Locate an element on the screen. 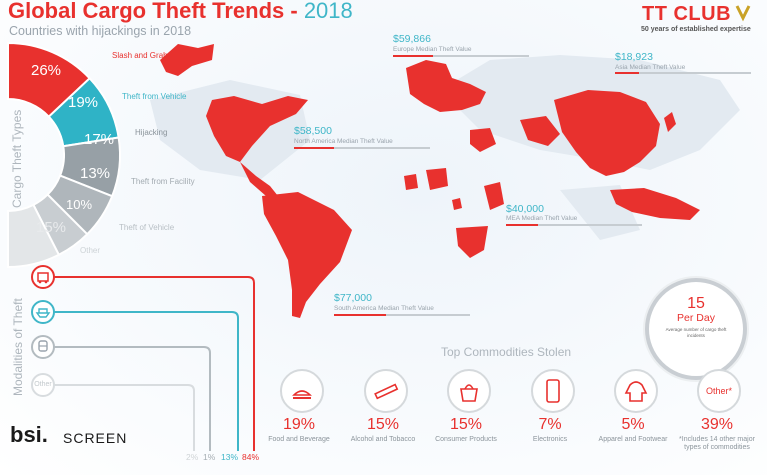 The width and height of the screenshot is (767, 475). cigarette-icon is located at coordinates (386, 391).